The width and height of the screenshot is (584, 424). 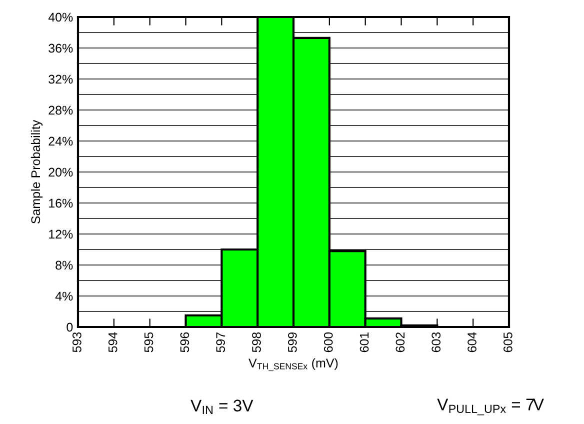 I want to click on x-tick-label: 605, so click(x=508, y=342).